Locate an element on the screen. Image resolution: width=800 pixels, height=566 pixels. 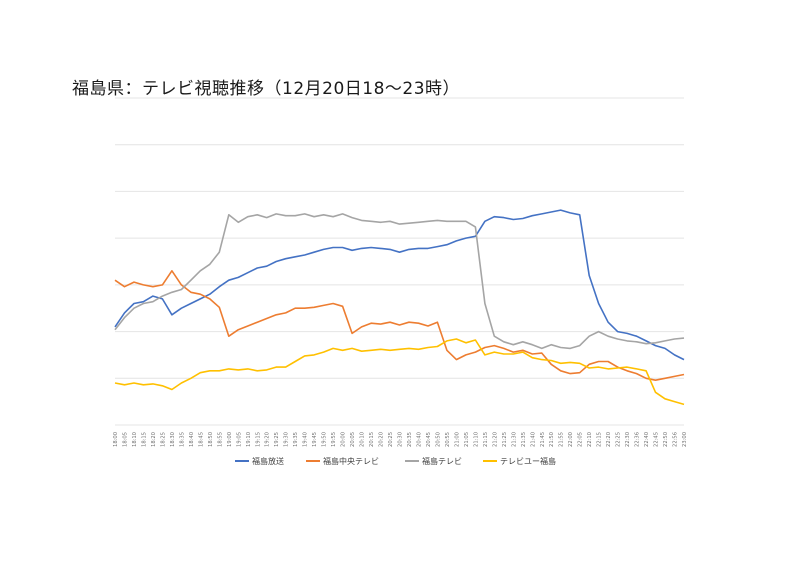
x-tick-label: 22:50 is located at coordinates (666, 439).